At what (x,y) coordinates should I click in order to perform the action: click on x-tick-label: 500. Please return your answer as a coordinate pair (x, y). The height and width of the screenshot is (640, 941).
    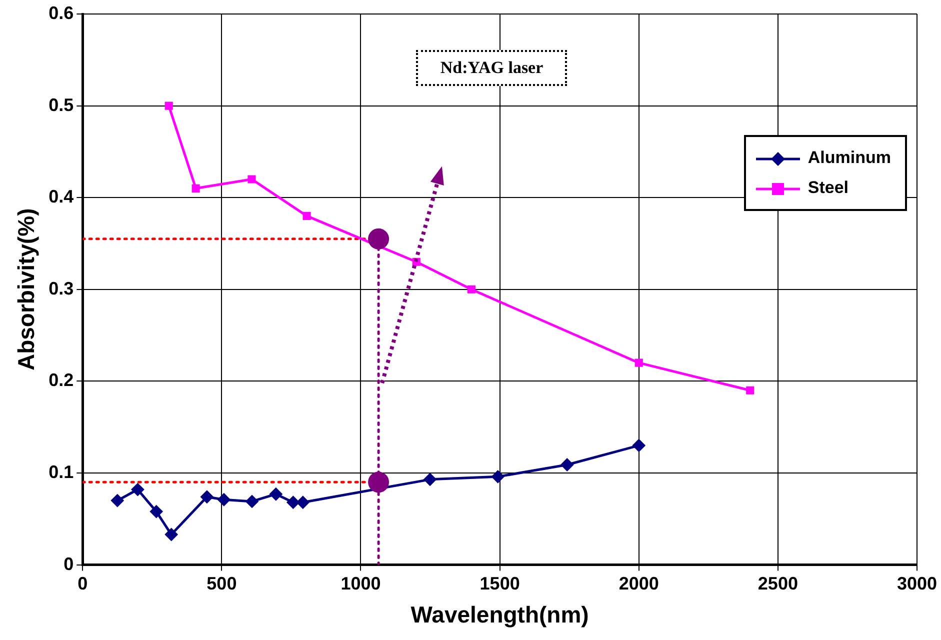
    Looking at the image, I should click on (221, 584).